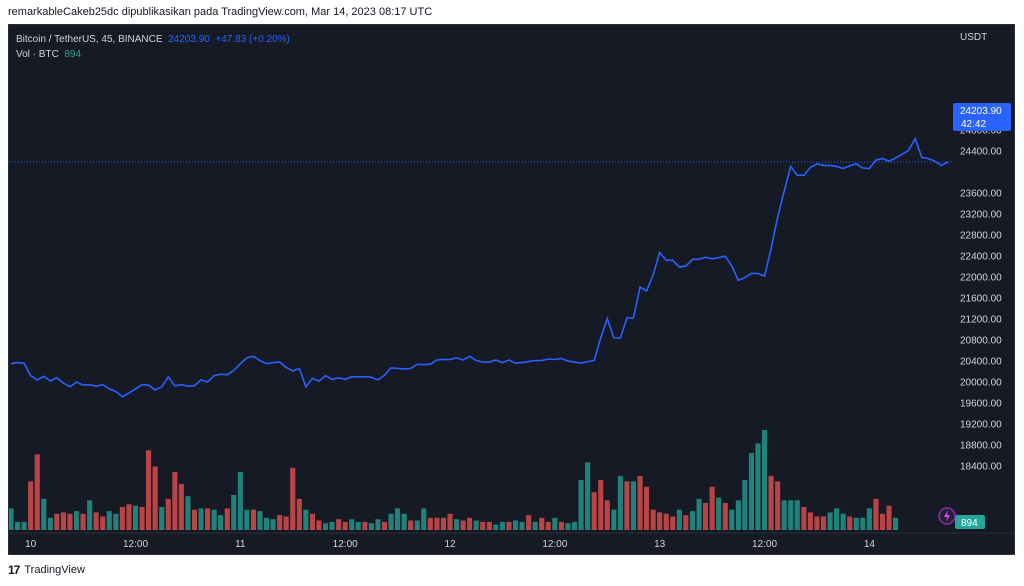 This screenshot has width=1024, height=586. Describe the element at coordinates (450, 544) in the screenshot. I see `time-tick-label: 12` at that location.